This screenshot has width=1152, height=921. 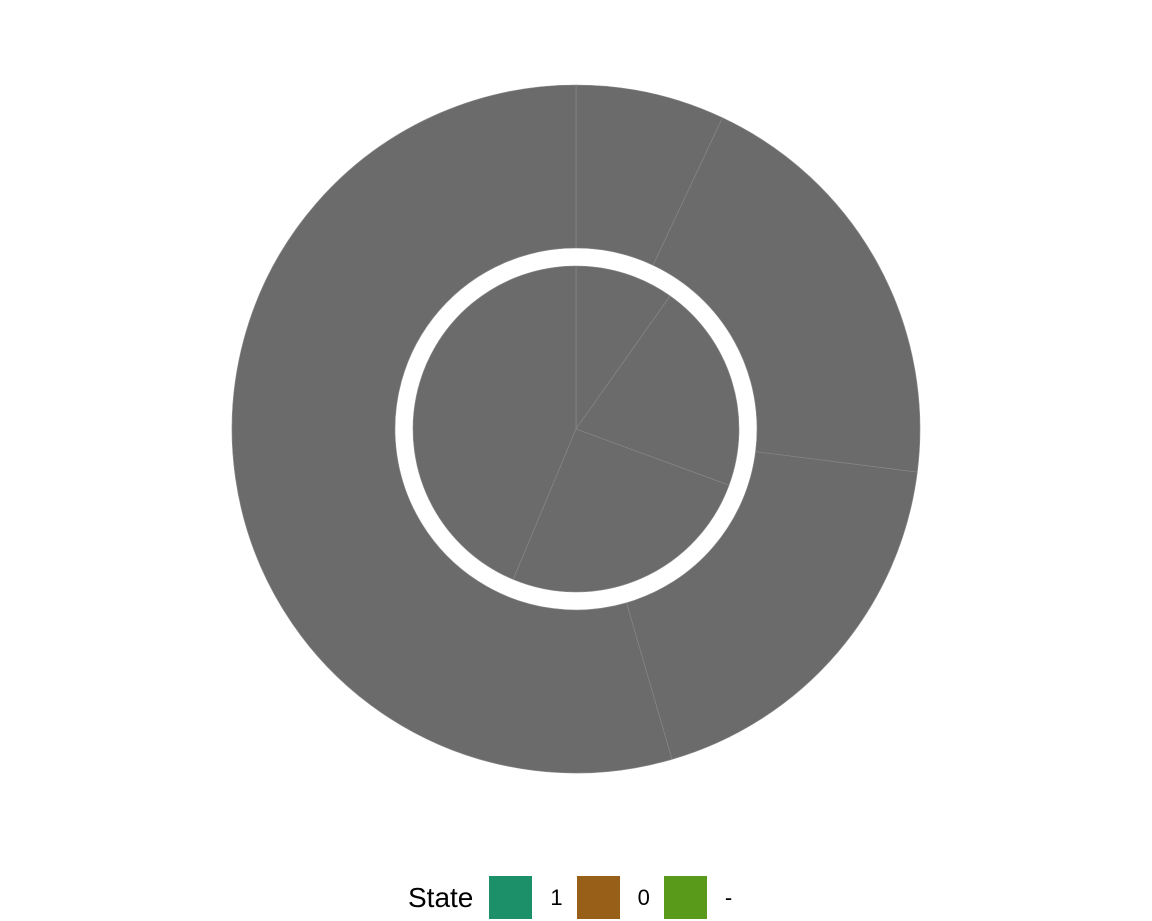 I want to click on legend-title: State, so click(x=441, y=897).